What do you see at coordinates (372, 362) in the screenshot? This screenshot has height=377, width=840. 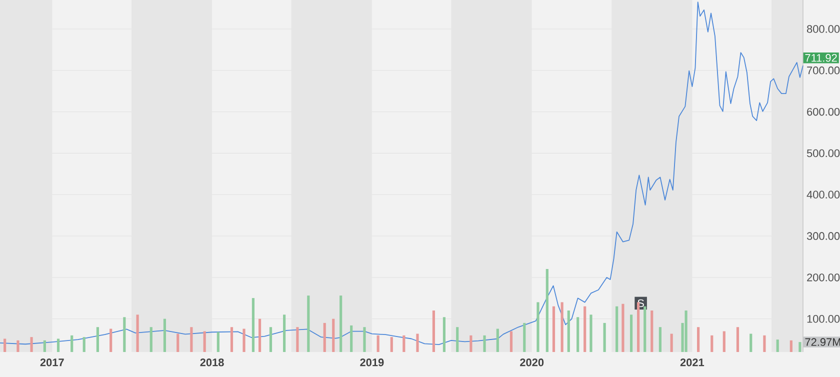 I see `x-tick-label: 2019` at bounding box center [372, 362].